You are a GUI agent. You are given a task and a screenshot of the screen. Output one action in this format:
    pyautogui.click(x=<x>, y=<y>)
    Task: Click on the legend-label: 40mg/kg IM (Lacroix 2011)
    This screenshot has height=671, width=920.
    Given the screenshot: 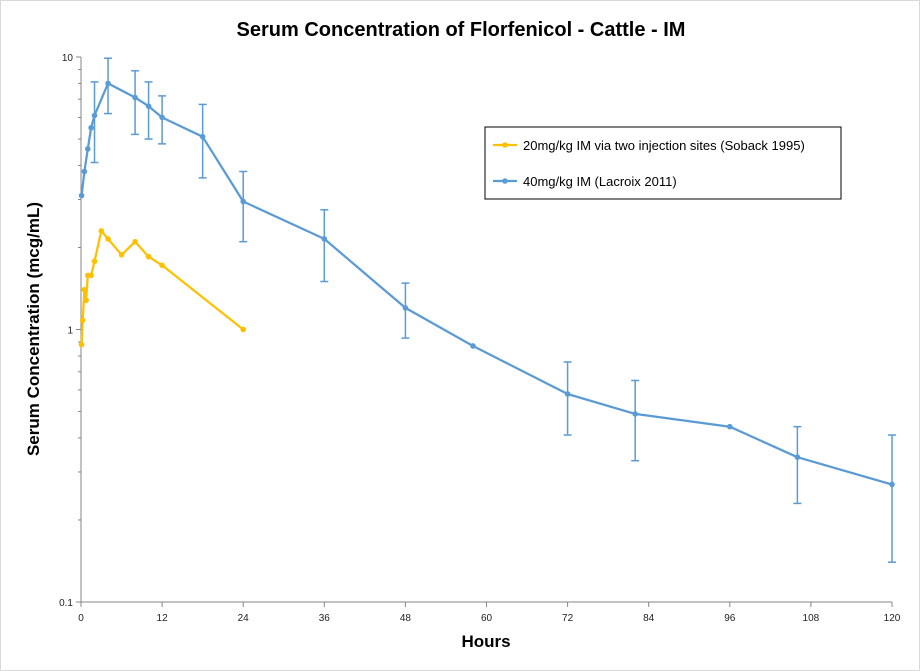 What is the action you would take?
    pyautogui.click(x=600, y=181)
    